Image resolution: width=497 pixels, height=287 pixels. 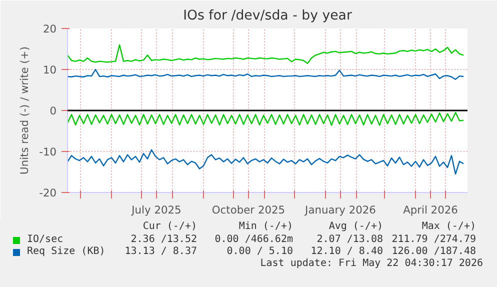 What do you see at coordinates (249, 210) in the screenshot?
I see `x-tick-label: October 2025` at bounding box center [249, 210].